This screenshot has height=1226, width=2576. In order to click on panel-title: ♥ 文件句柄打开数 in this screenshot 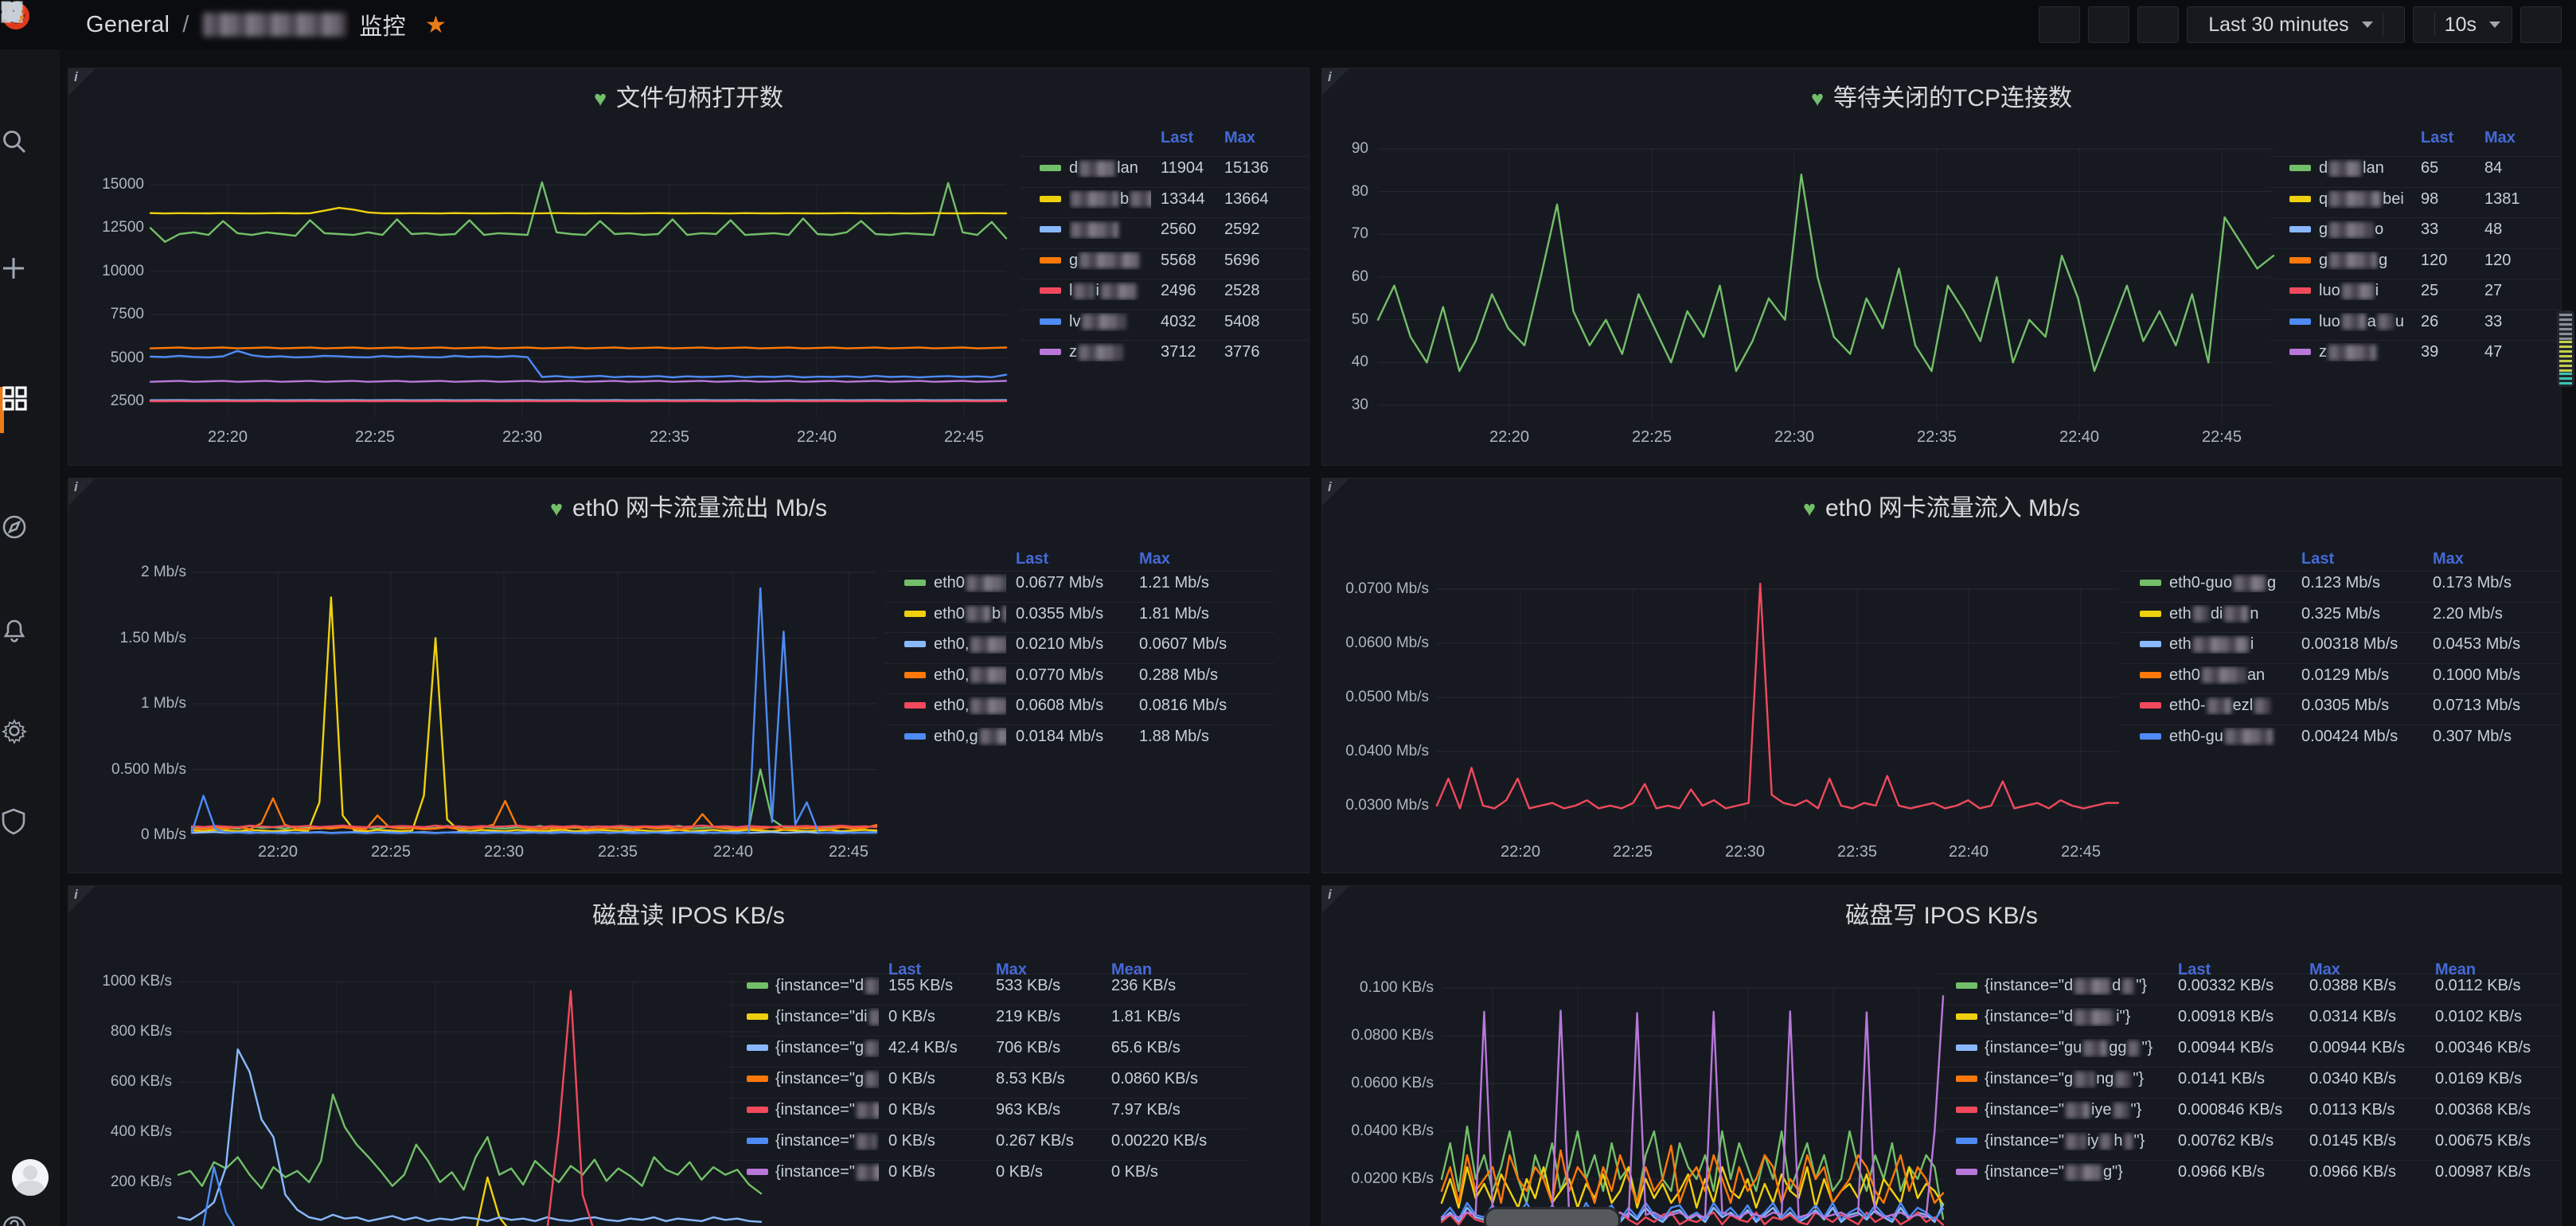, I will do `click(688, 98)`.